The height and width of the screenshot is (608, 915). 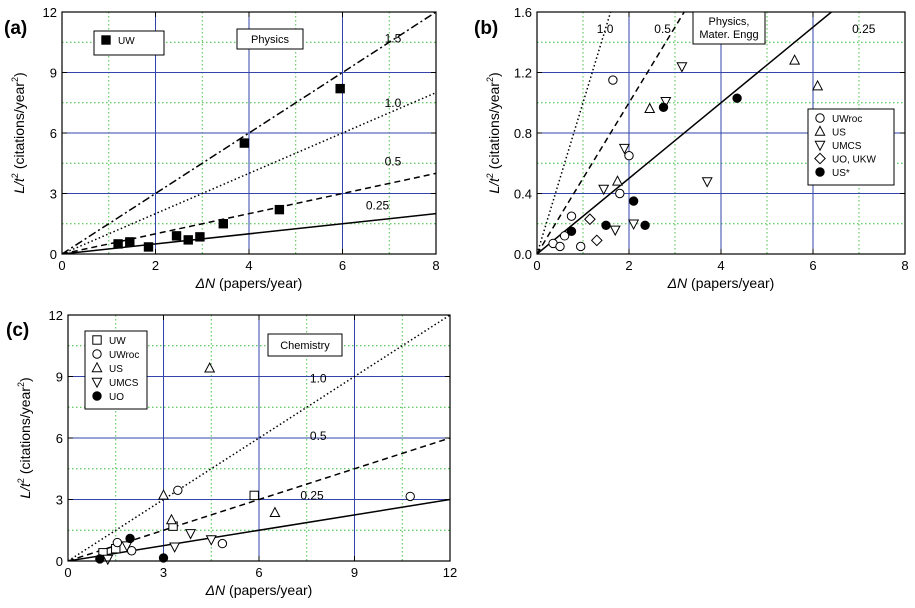 I want to click on x-tick-label: 9, so click(x=354, y=572).